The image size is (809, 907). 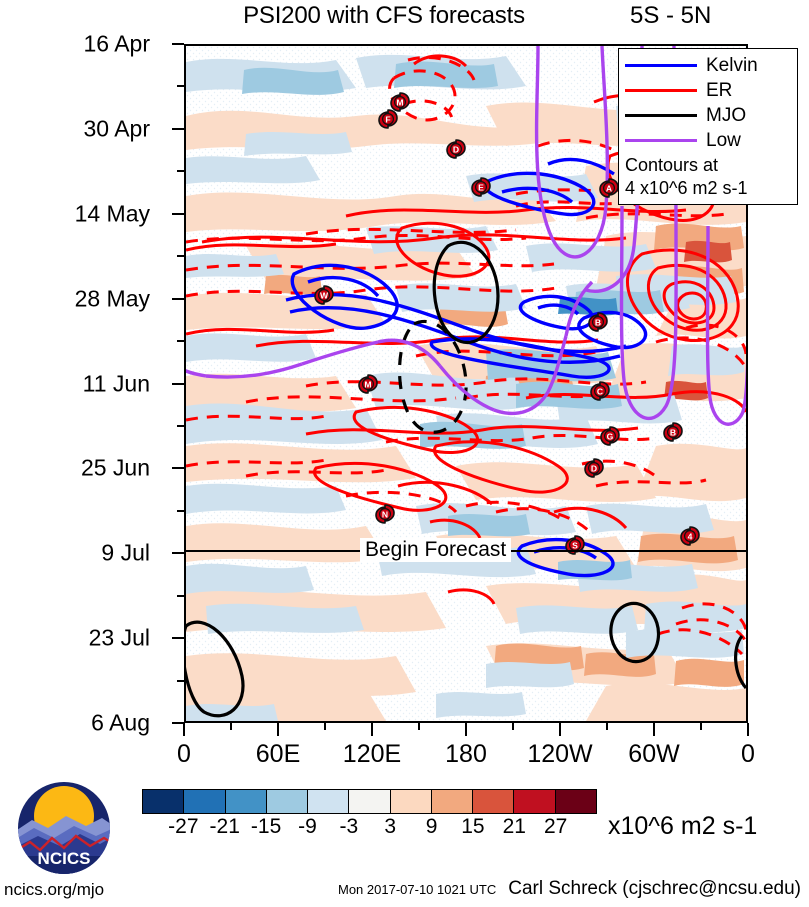 What do you see at coordinates (560, 754) in the screenshot?
I see `x-tick-label-4: 120W` at bounding box center [560, 754].